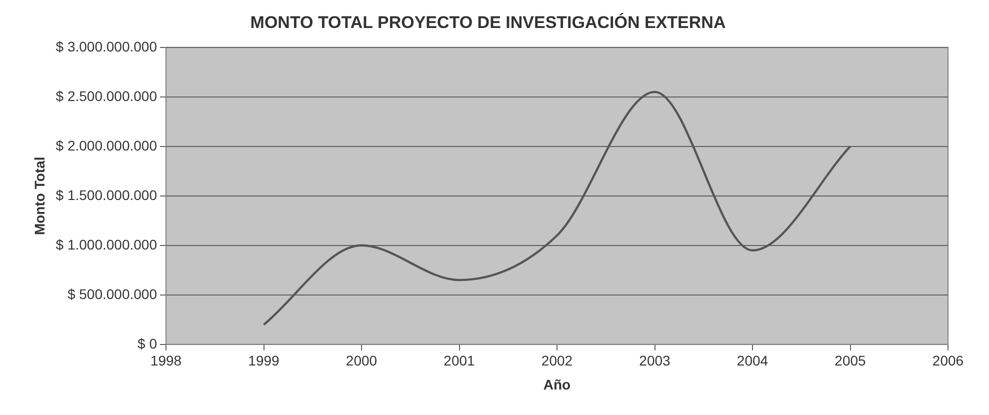 Image resolution: width=989 pixels, height=415 pixels. I want to click on x-tick-label: 2002, so click(557, 360).